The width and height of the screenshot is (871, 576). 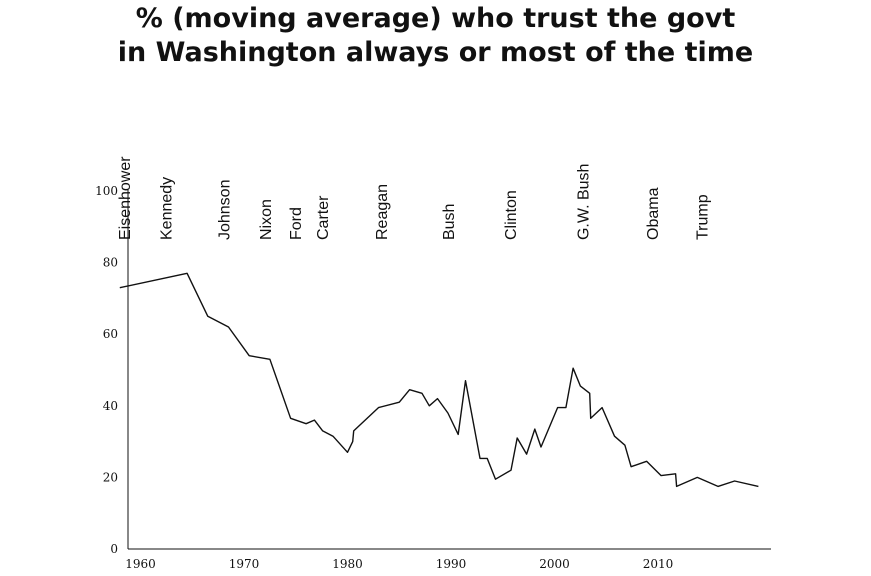 I want to click on x-tick-label: 1990, so click(x=451, y=564).